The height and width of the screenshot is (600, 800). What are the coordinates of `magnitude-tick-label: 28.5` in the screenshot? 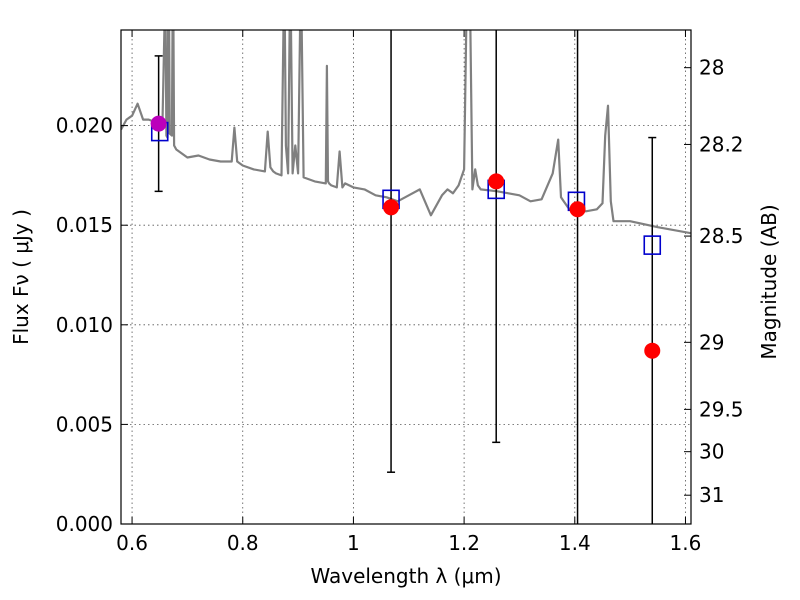 It's located at (721, 236).